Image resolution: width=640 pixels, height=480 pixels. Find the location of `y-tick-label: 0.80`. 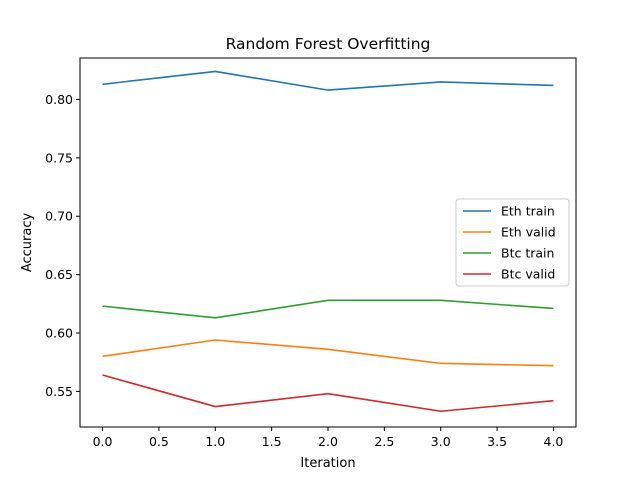

y-tick-label: 0.80 is located at coordinates (59, 99).